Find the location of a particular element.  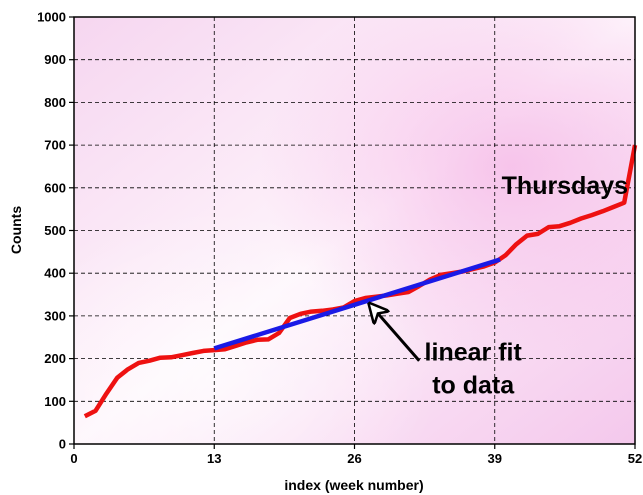

x-axis-title: index (week number) is located at coordinates (353, 485).